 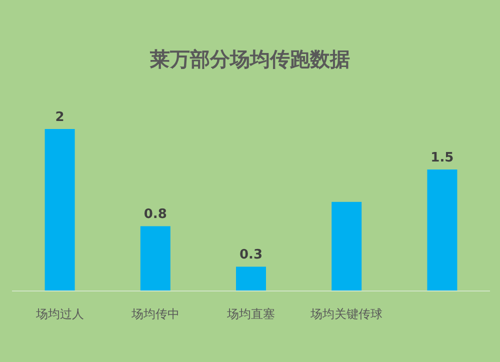 I want to click on data-label: 2, so click(x=59, y=117).